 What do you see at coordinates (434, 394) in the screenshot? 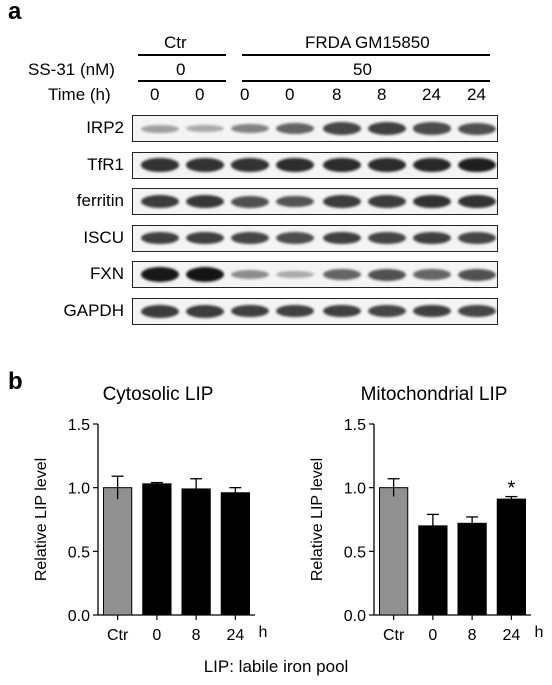
I see `chart-title: Mitochondrial LIP` at bounding box center [434, 394].